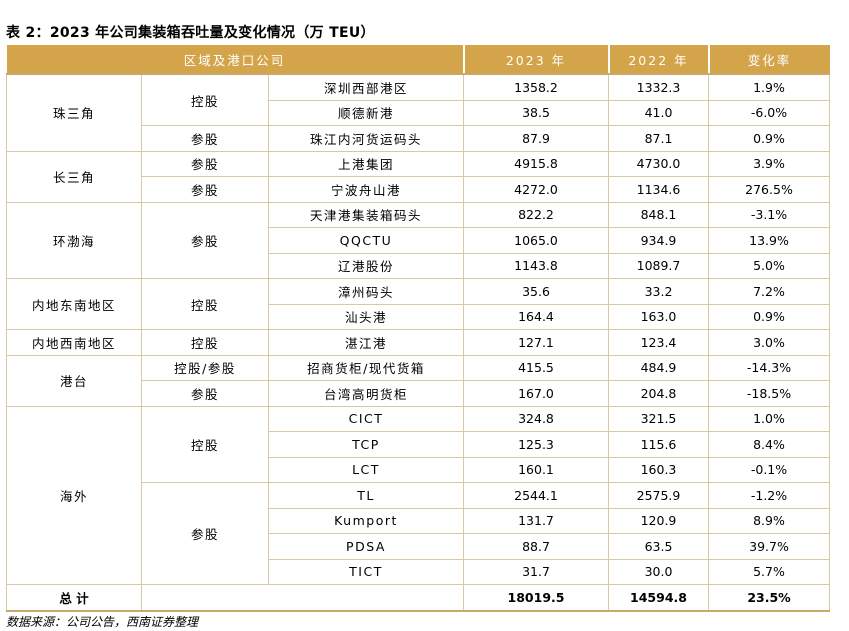 This screenshot has width=849, height=631. What do you see at coordinates (205, 367) in the screenshot?
I see `ownership-cell: 控股/参股` at bounding box center [205, 367].